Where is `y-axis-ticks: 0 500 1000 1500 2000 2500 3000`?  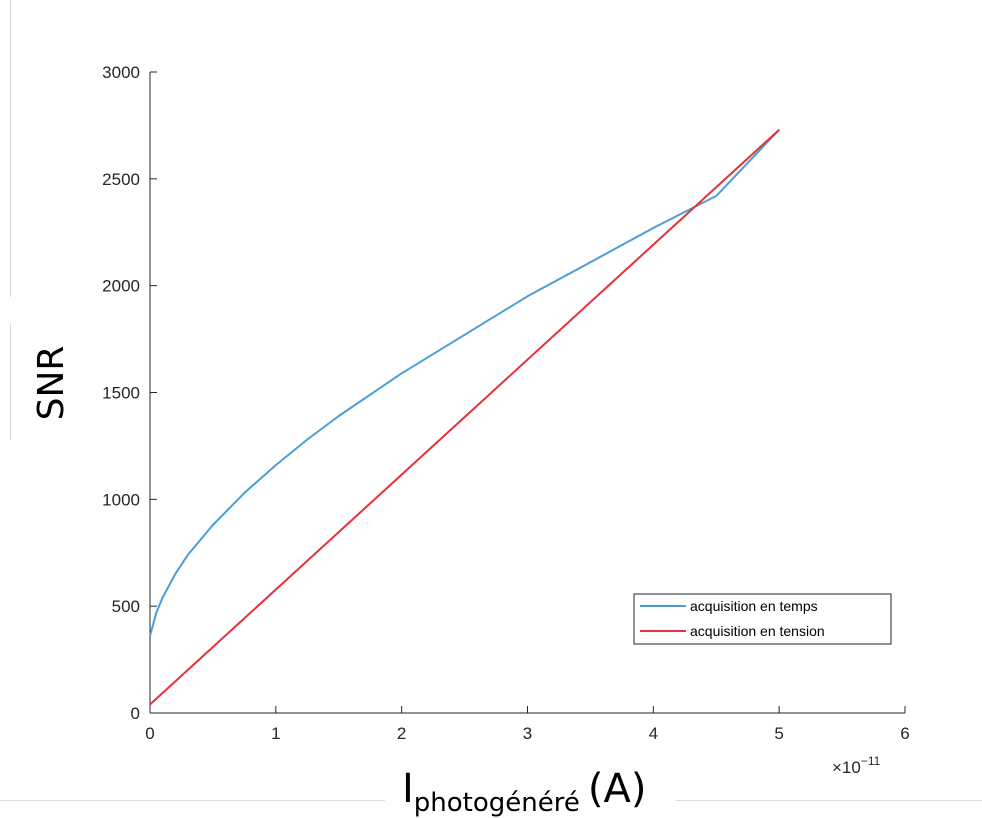
y-axis-ticks: 0 500 1000 1500 2000 2500 3000 is located at coordinates (129, 393).